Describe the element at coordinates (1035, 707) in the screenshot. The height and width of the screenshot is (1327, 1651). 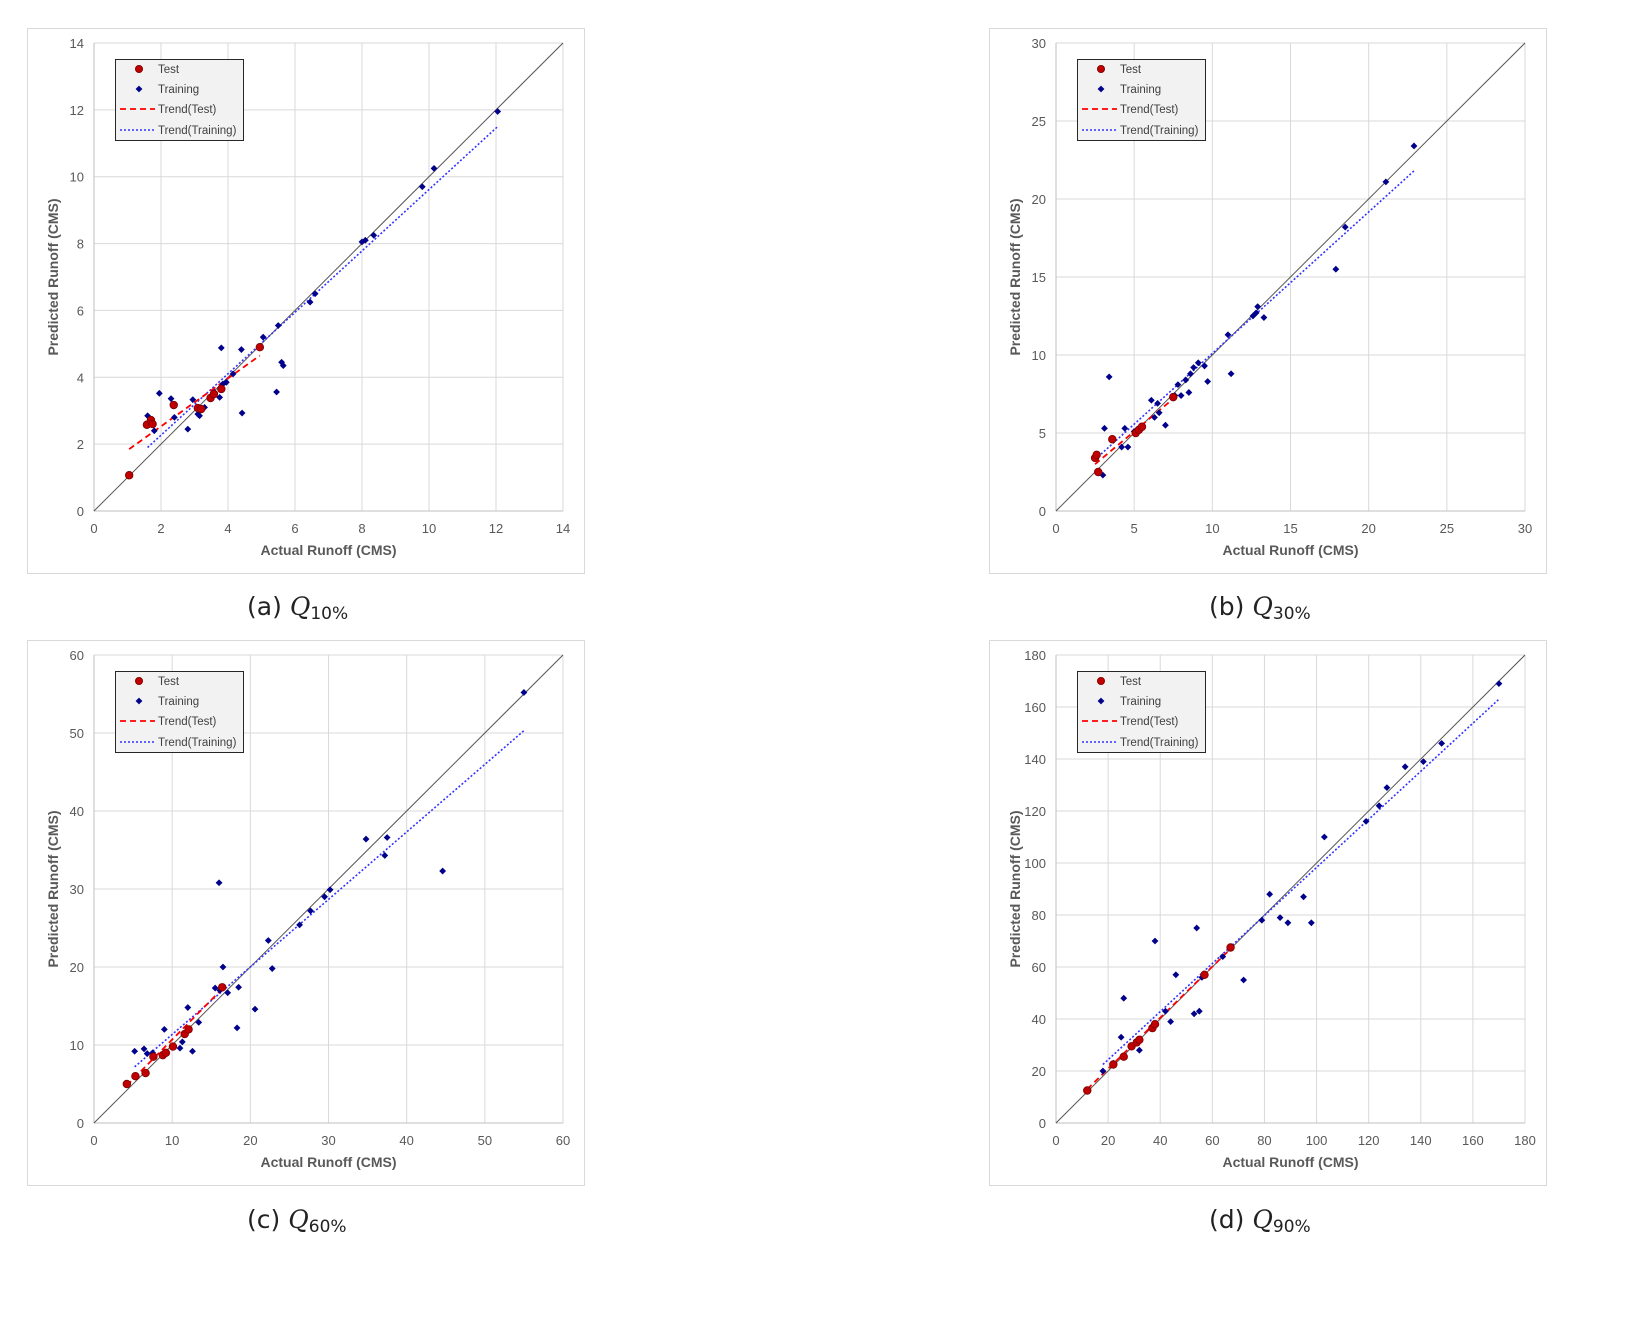
I see `y-tick-label: 160` at that location.